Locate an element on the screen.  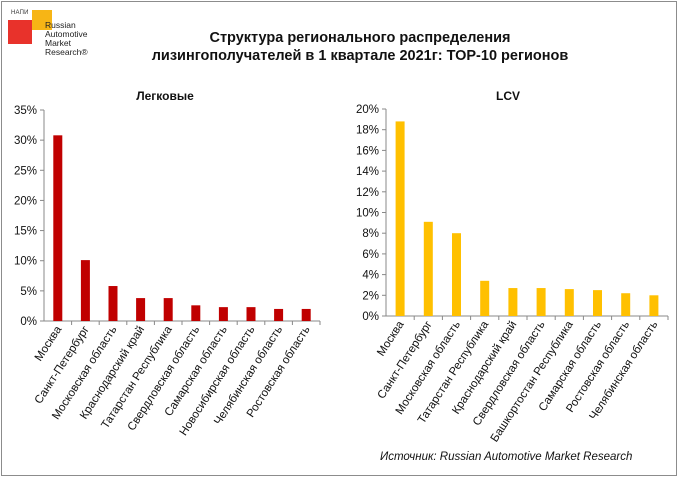
right-y-tick-label: 6% is located at coordinates (370, 255).